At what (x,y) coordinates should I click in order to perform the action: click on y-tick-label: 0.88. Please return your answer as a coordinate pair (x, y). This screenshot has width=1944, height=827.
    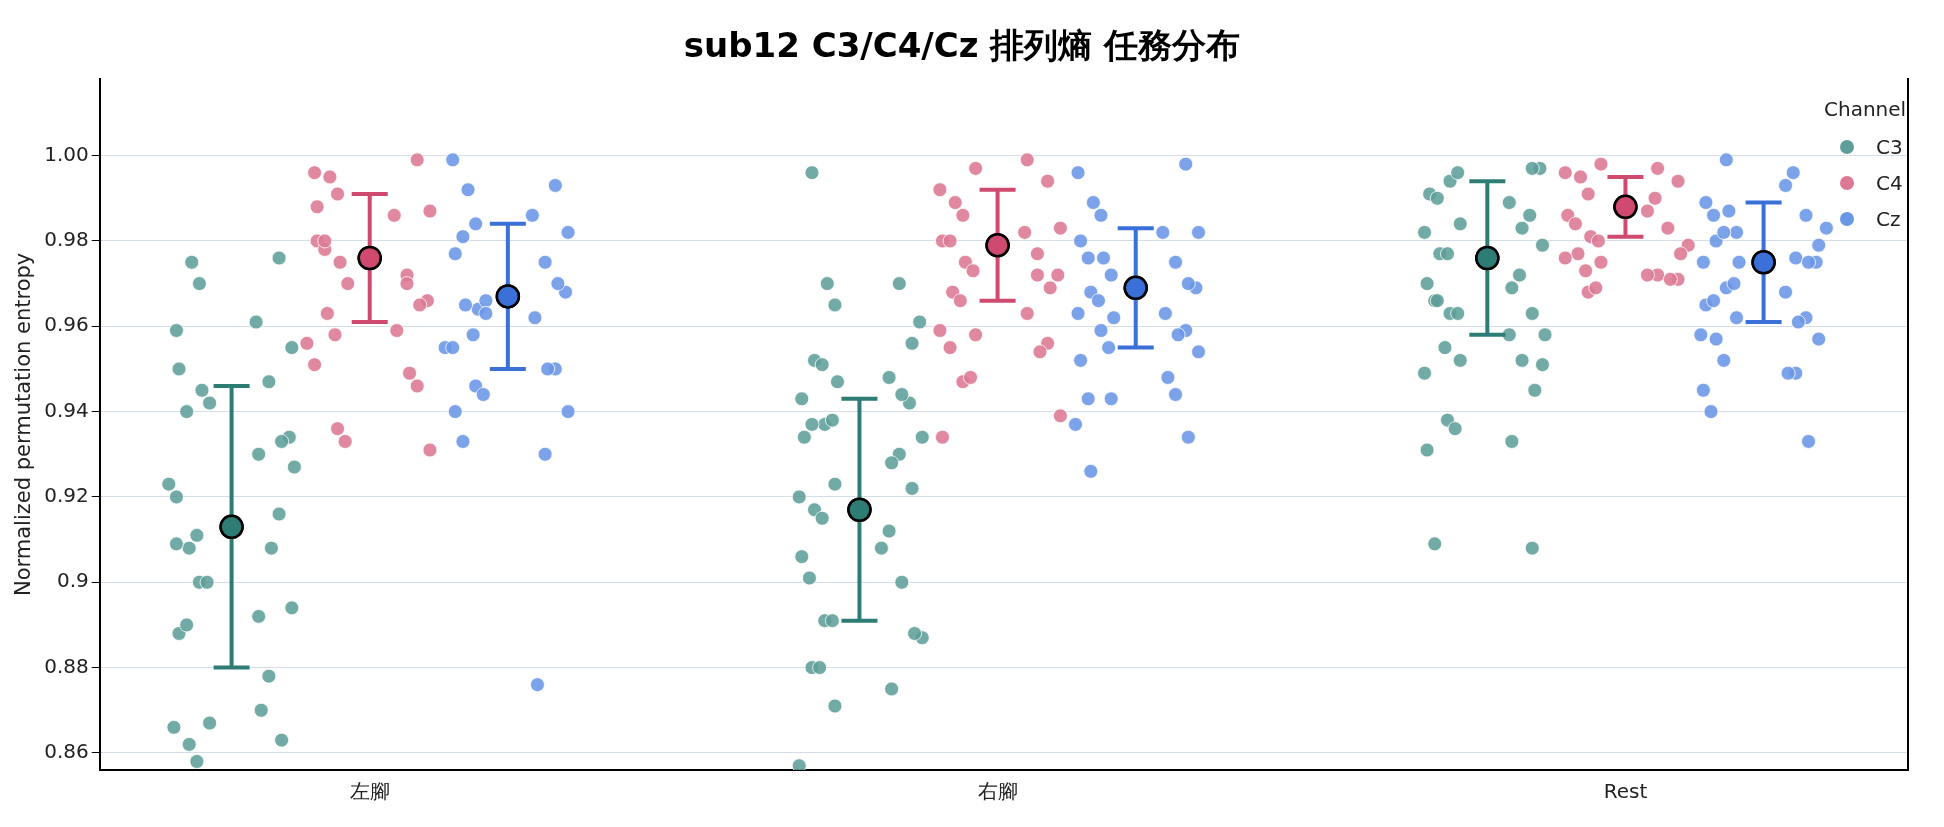
    Looking at the image, I should click on (66, 665).